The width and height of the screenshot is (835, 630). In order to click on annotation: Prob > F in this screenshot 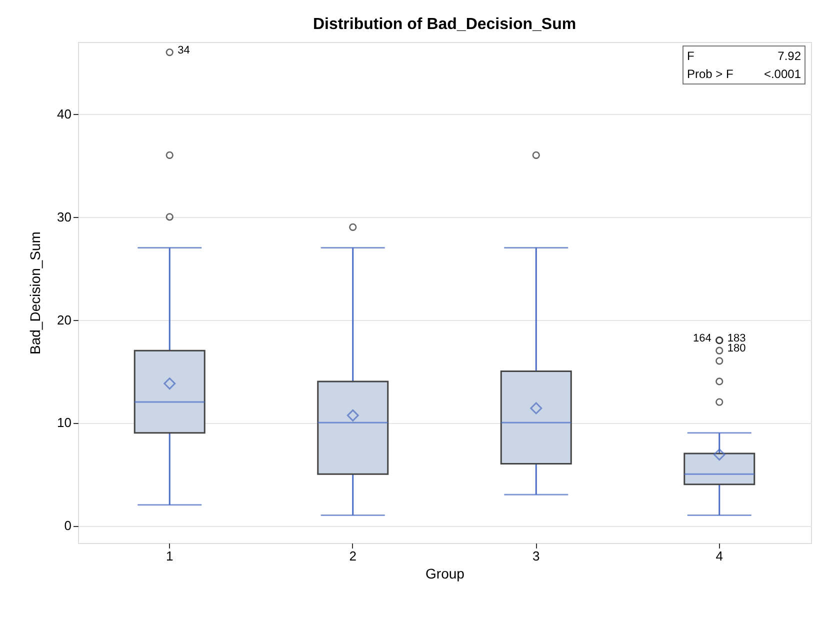, I will do `click(710, 74)`.